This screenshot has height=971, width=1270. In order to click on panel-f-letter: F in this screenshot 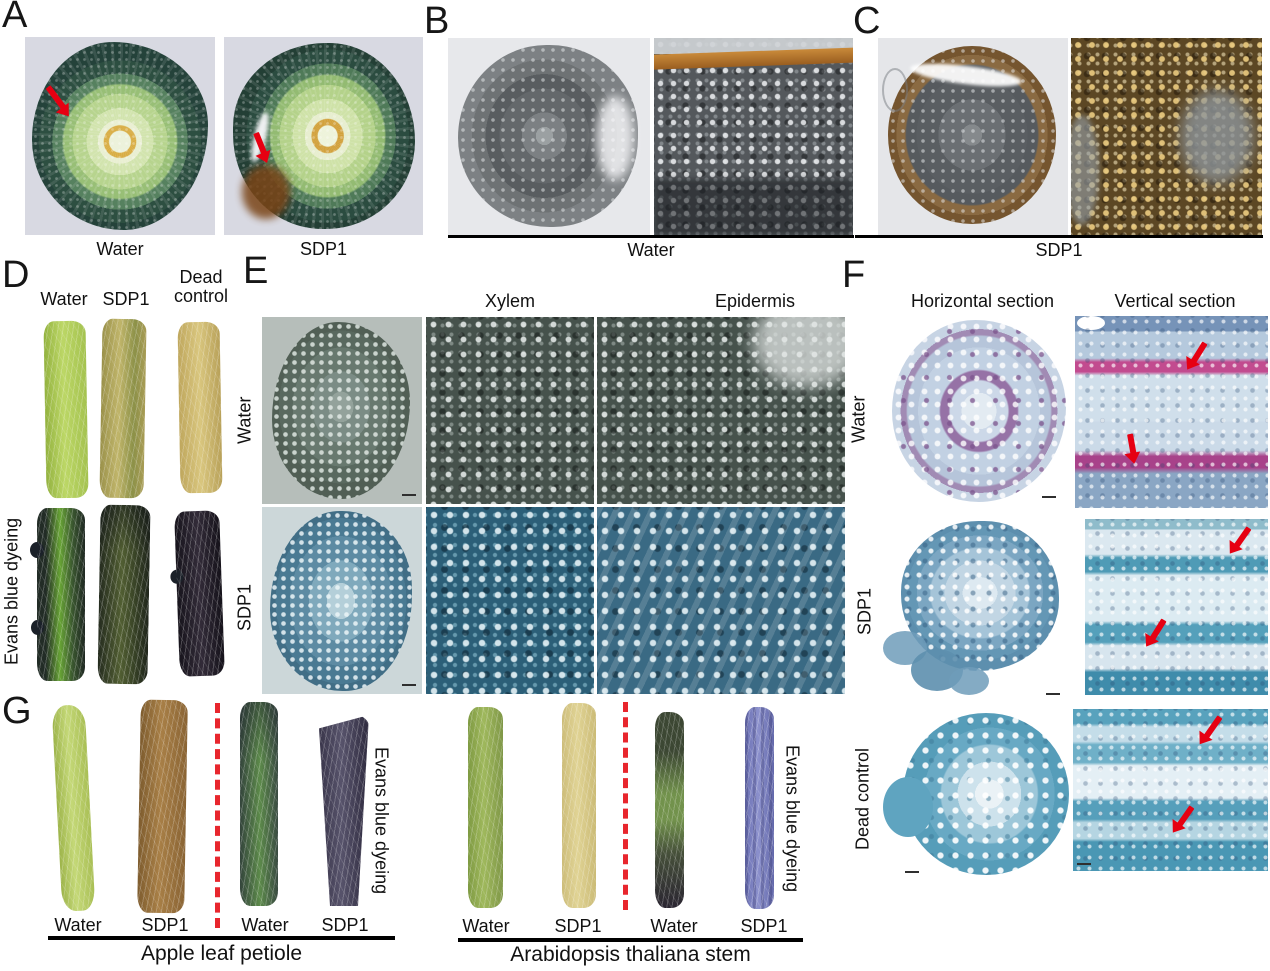, I will do `click(854, 275)`.